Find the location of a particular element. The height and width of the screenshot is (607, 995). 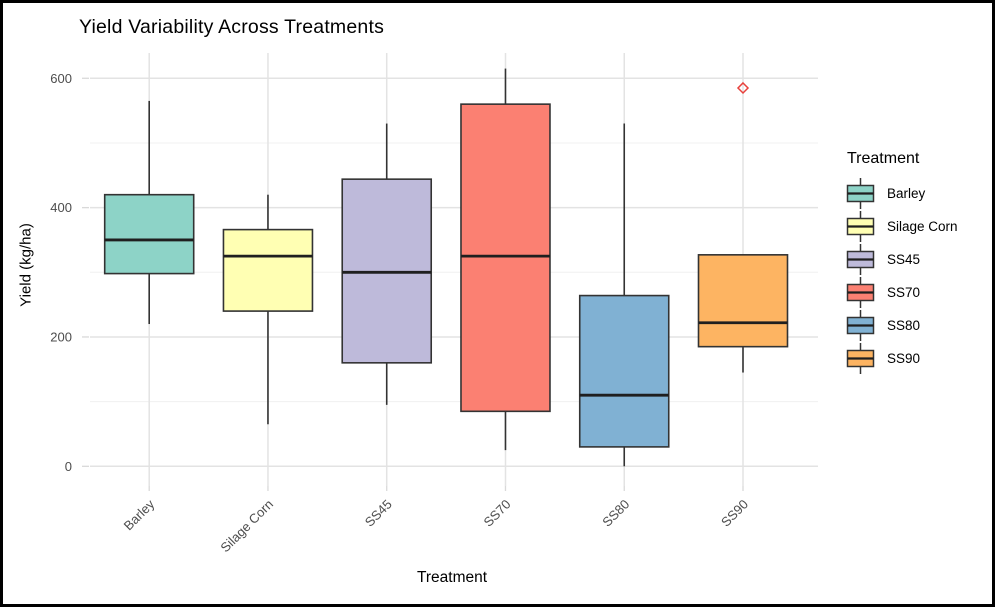

legend-items: Barley Silage Corn SS45 SS70 SS80 SS90 is located at coordinates (900, 276).